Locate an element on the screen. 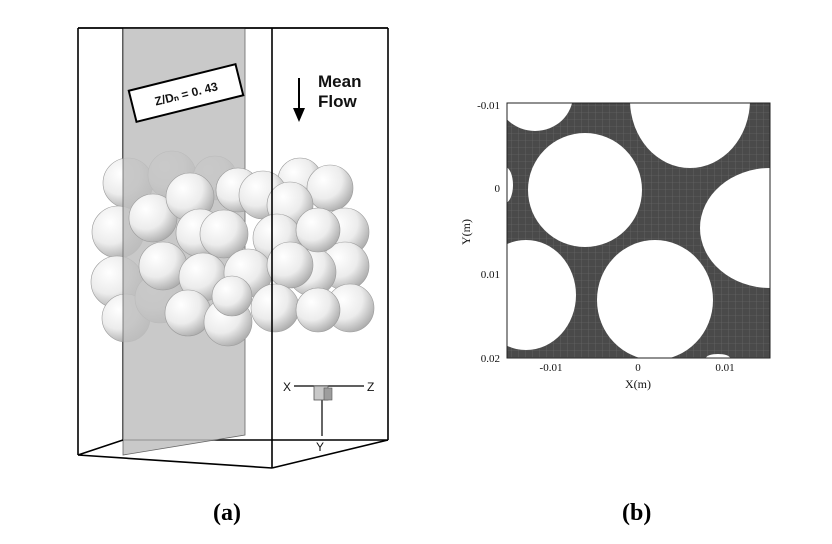  caption-b: (b) is located at coordinates (637, 513).